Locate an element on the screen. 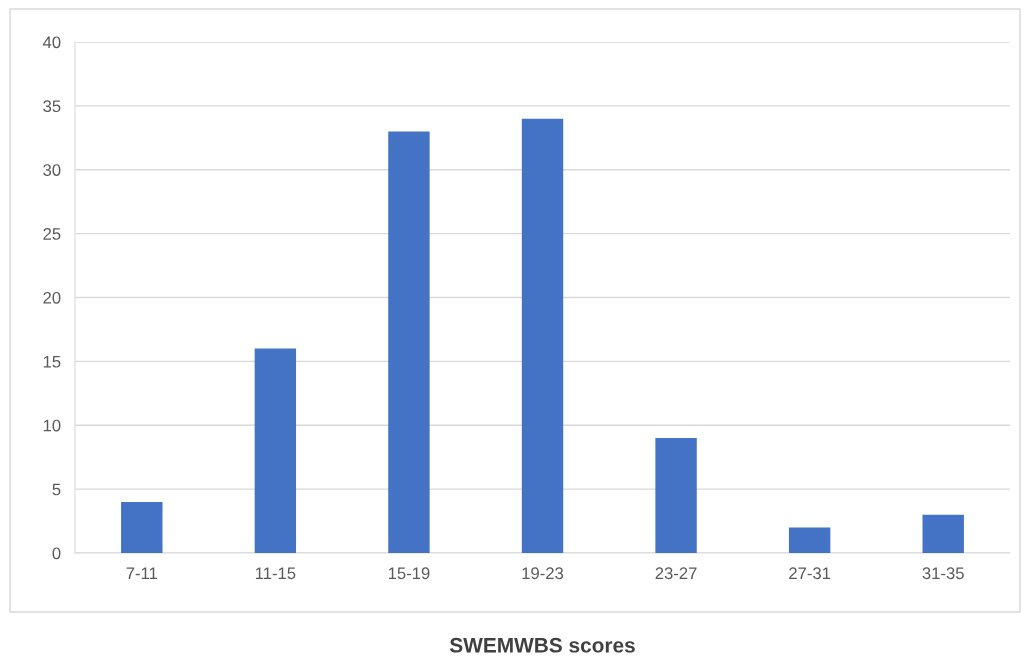  y-tick-label: 20 is located at coordinates (52, 297).